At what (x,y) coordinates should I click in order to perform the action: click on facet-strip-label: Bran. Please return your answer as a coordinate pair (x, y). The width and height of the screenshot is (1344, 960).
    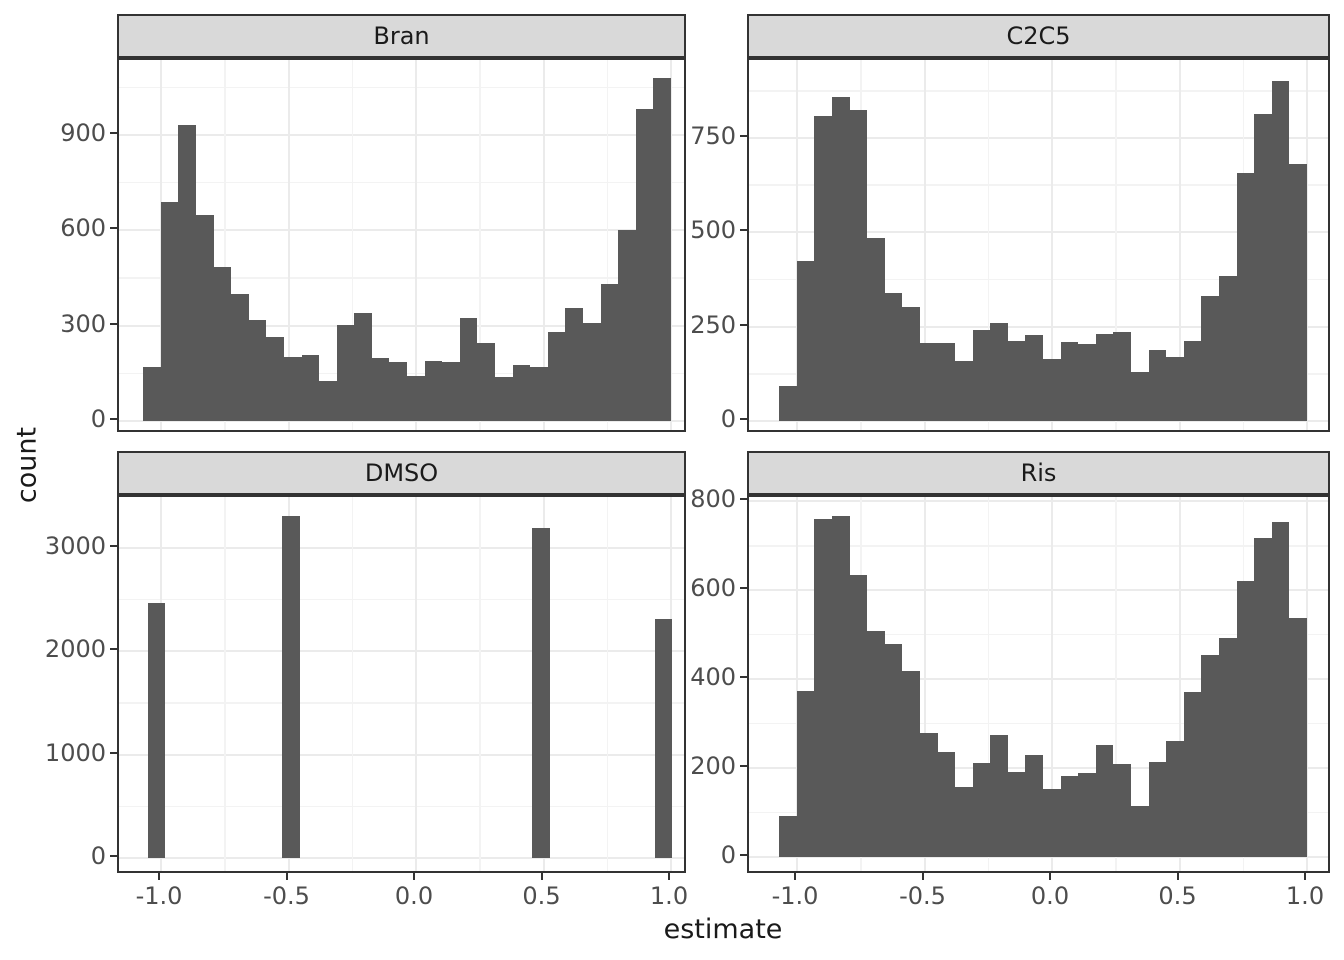
    Looking at the image, I should click on (401, 36).